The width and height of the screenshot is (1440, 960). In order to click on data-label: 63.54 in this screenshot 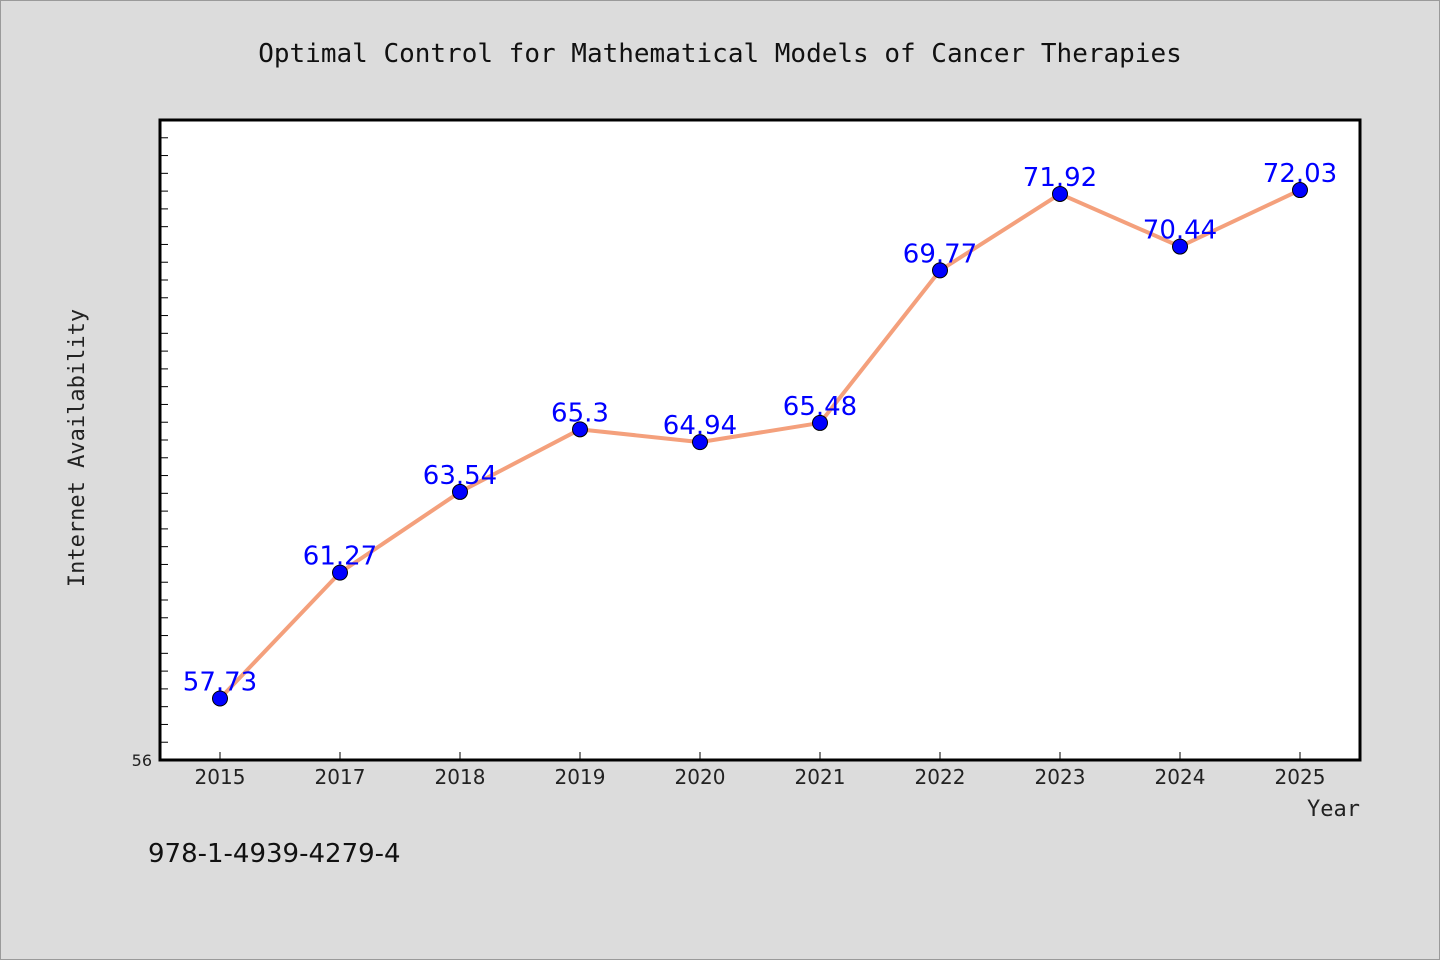, I will do `click(460, 476)`.